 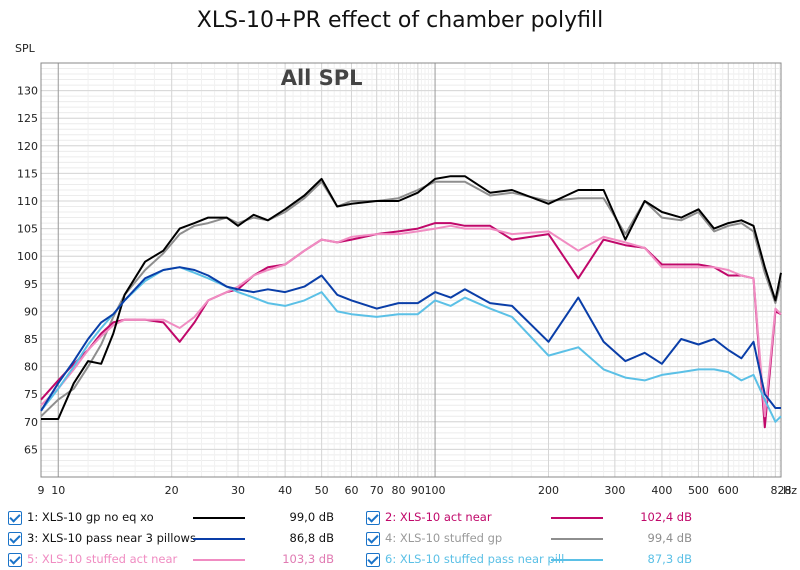 What do you see at coordinates (27, 173) in the screenshot?
I see `y-tick-label: 115` at bounding box center [27, 173].